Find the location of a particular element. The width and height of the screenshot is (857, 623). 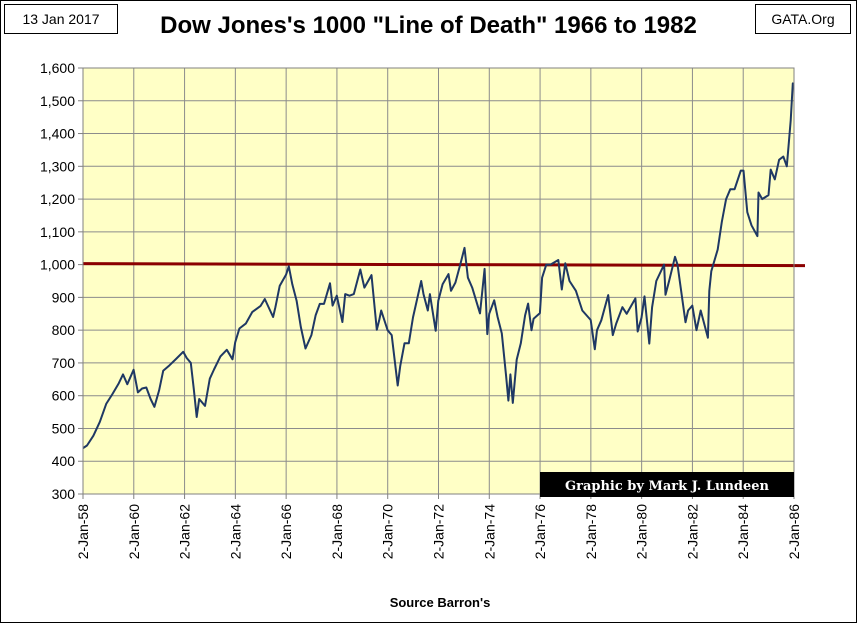

credit-background is located at coordinates (667, 484).